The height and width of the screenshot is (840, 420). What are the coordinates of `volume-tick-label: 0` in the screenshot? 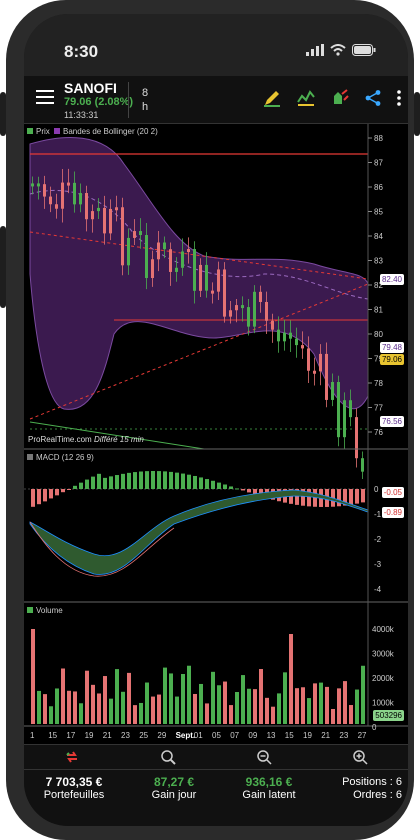 It's located at (374, 727).